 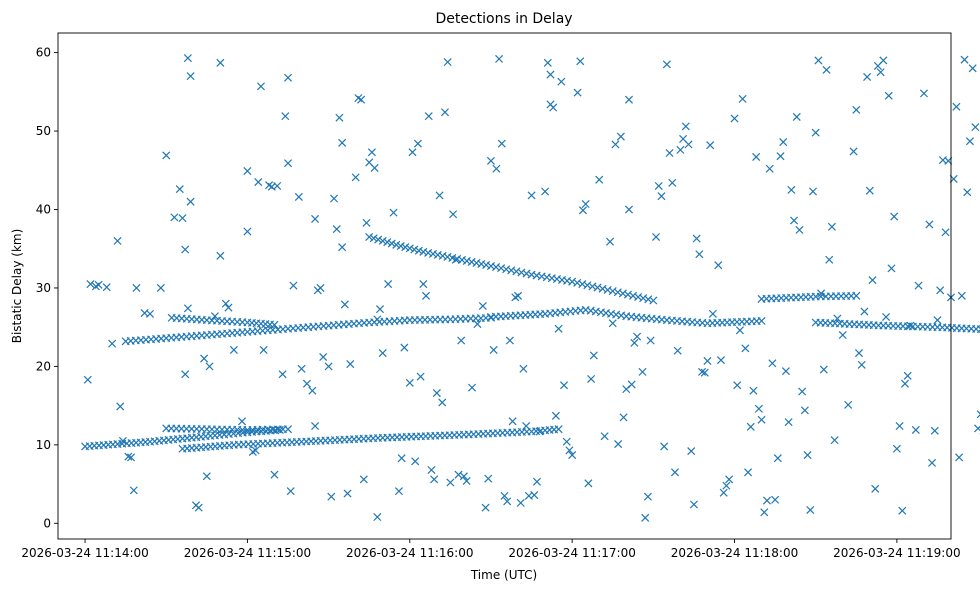 What do you see at coordinates (43, 366) in the screenshot?
I see `y-tick-label: 20` at bounding box center [43, 366].